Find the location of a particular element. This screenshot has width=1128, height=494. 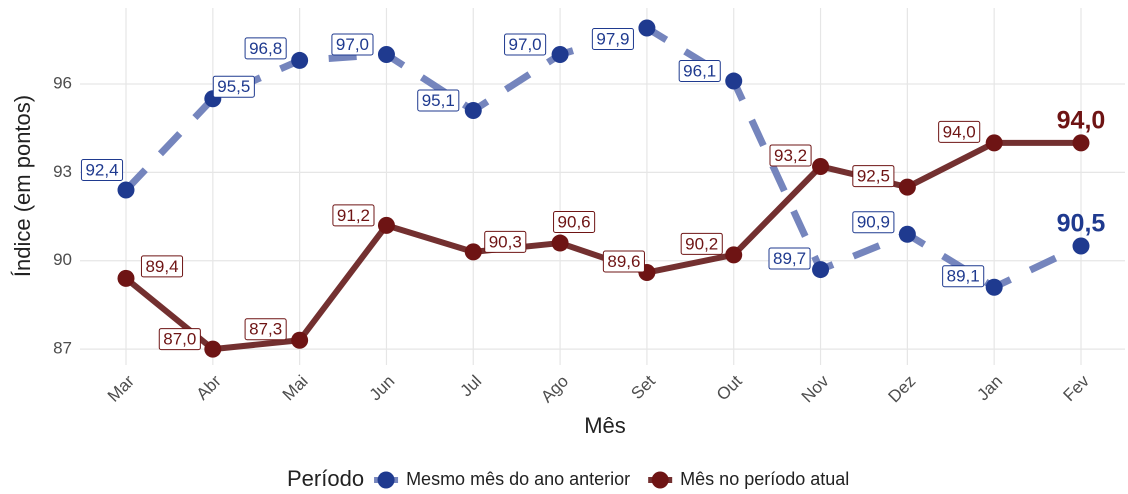

data-label-text: 92,4 is located at coordinates (101, 170).